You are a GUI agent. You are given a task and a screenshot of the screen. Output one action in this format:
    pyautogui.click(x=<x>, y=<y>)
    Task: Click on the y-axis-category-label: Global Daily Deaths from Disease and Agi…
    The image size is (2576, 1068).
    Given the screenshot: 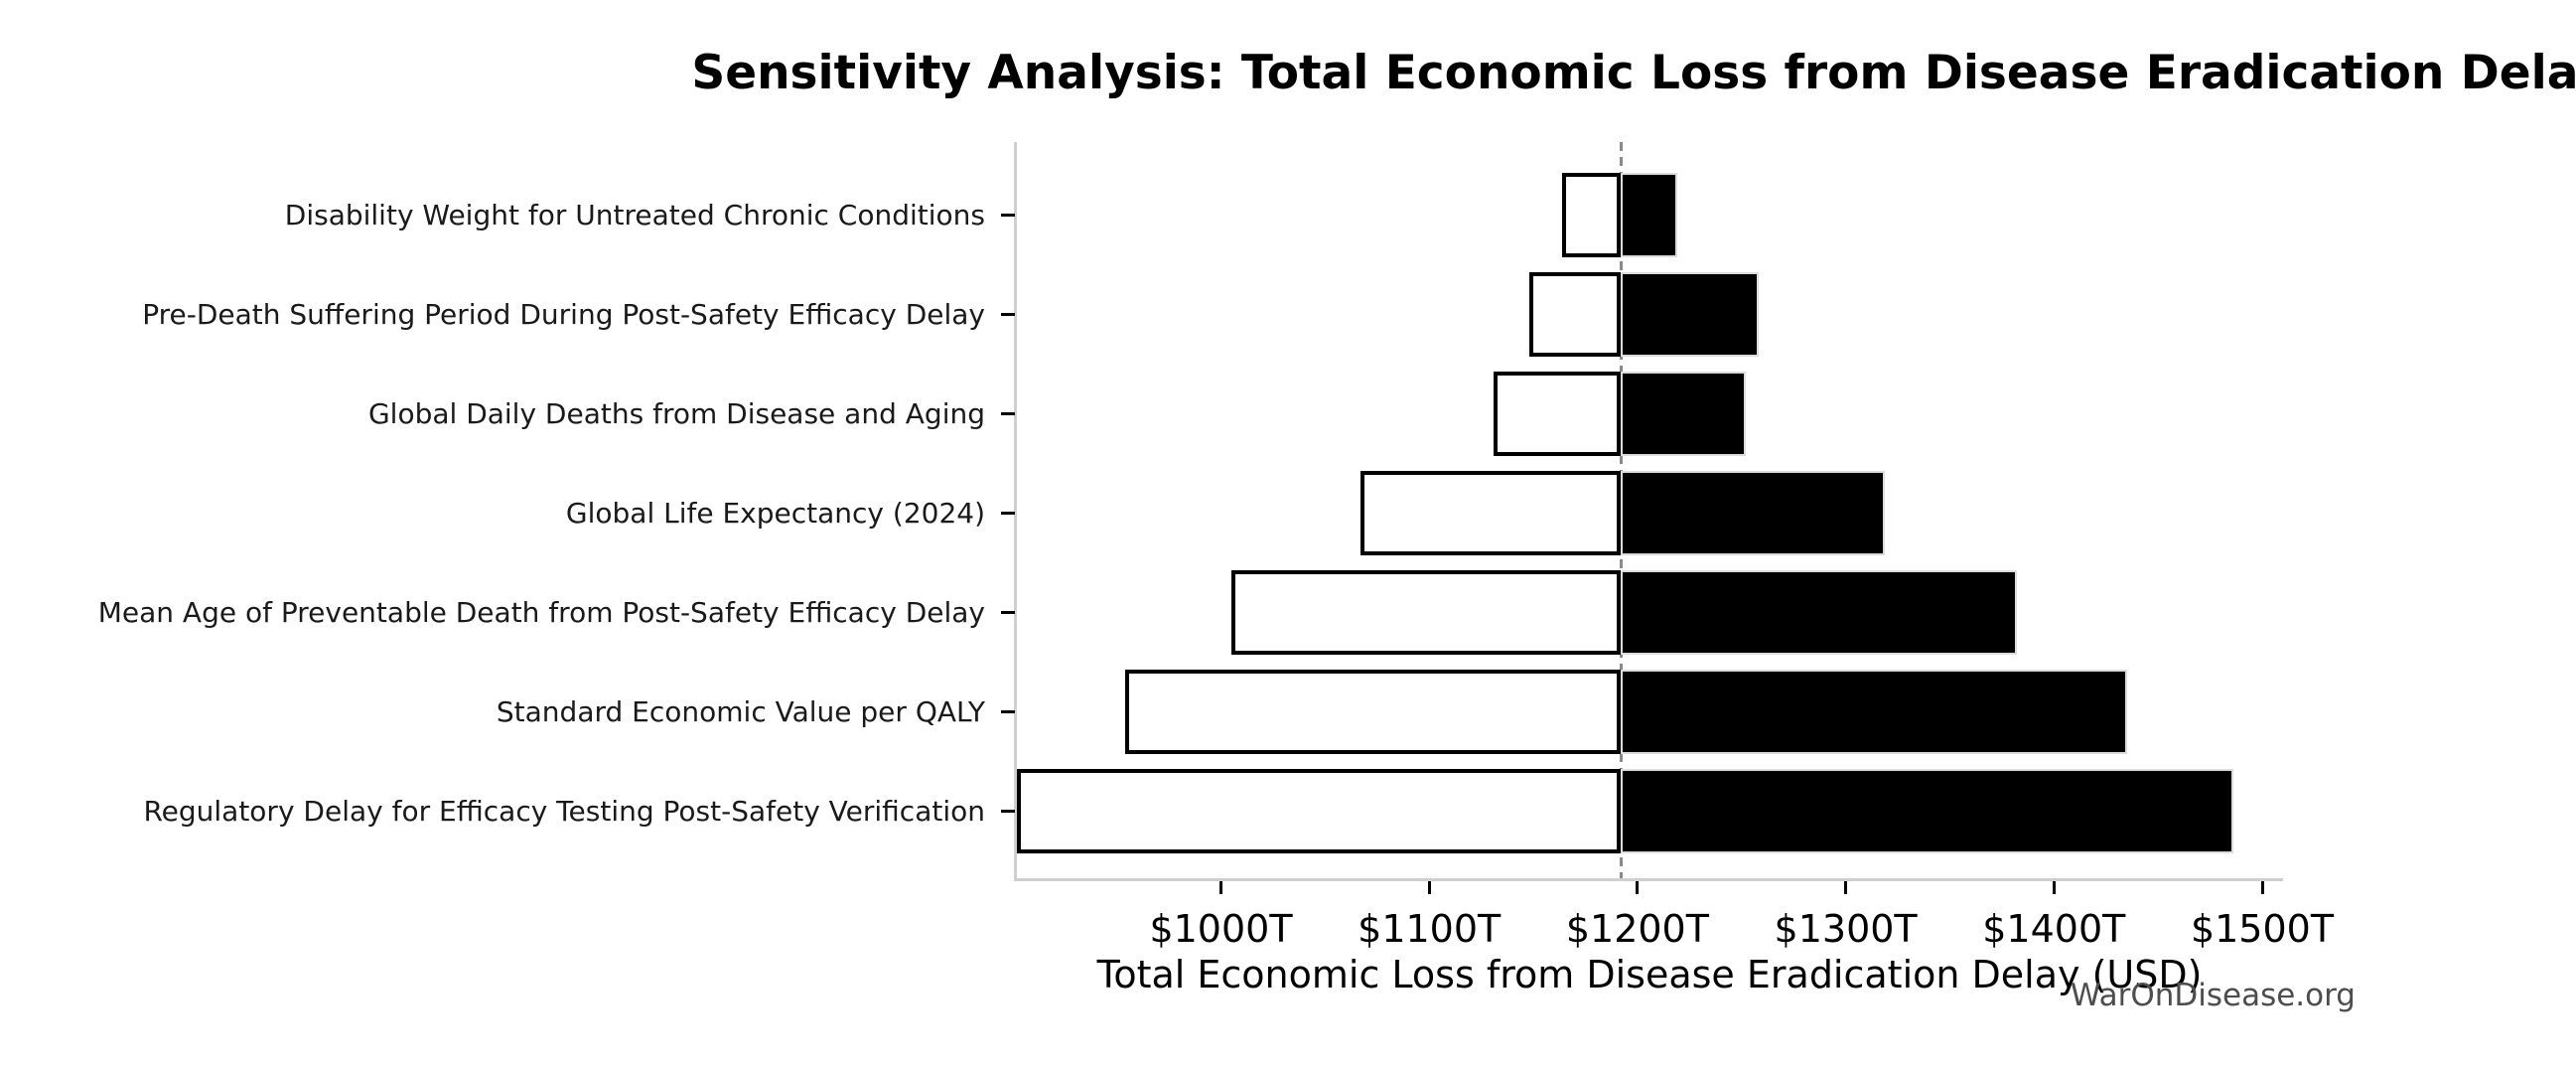 What is the action you would take?
    pyautogui.click(x=676, y=413)
    